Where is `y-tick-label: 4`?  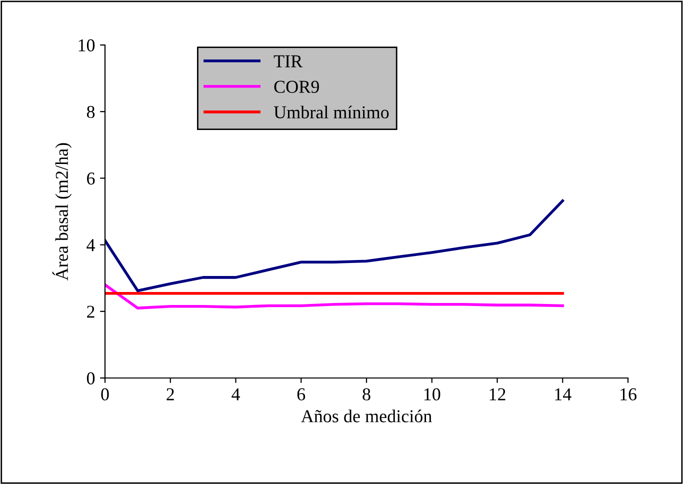
y-tick-label: 4 is located at coordinates (90, 245).